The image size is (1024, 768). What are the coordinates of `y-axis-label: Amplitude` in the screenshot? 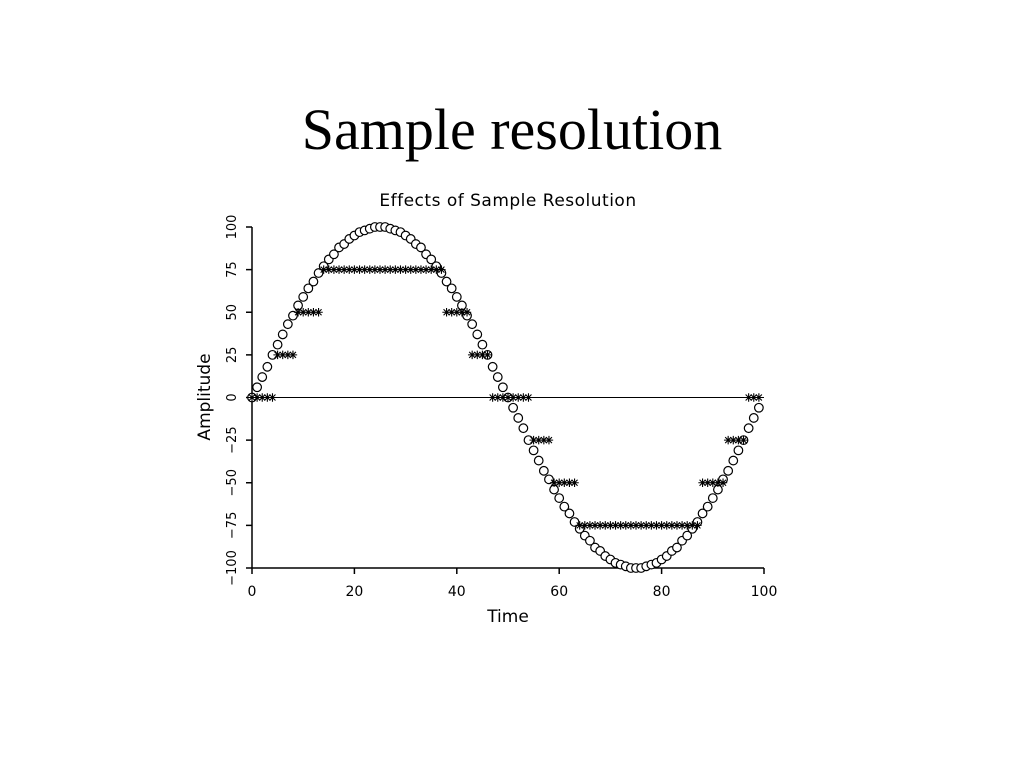 It's located at (205, 396).